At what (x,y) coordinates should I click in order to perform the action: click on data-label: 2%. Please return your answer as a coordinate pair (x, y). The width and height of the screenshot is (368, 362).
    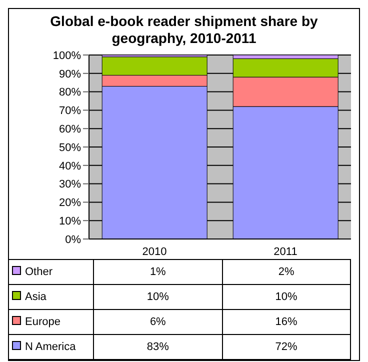
    Looking at the image, I should click on (286, 272).